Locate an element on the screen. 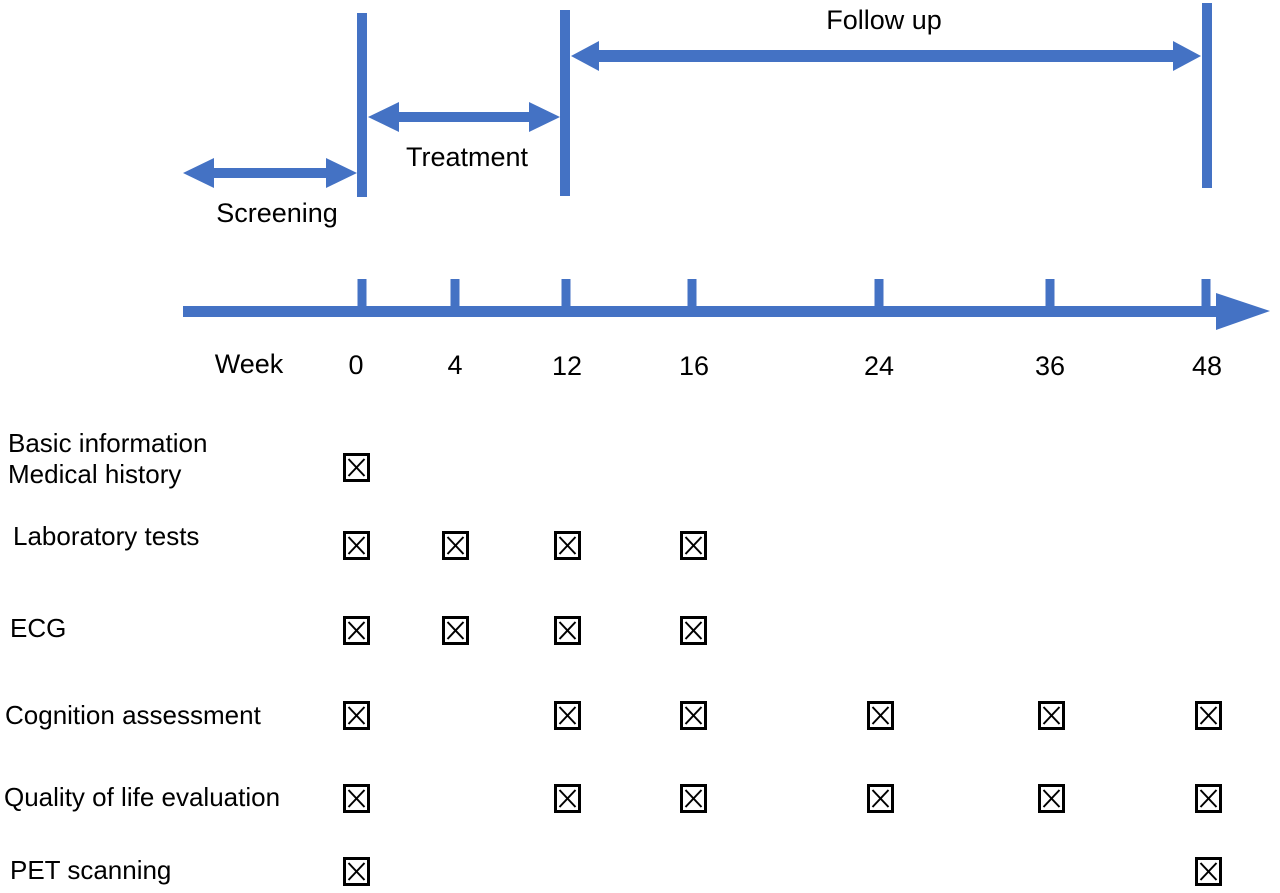 The image size is (1280, 893). assessment-row-label: PET scanning is located at coordinates (90, 870).